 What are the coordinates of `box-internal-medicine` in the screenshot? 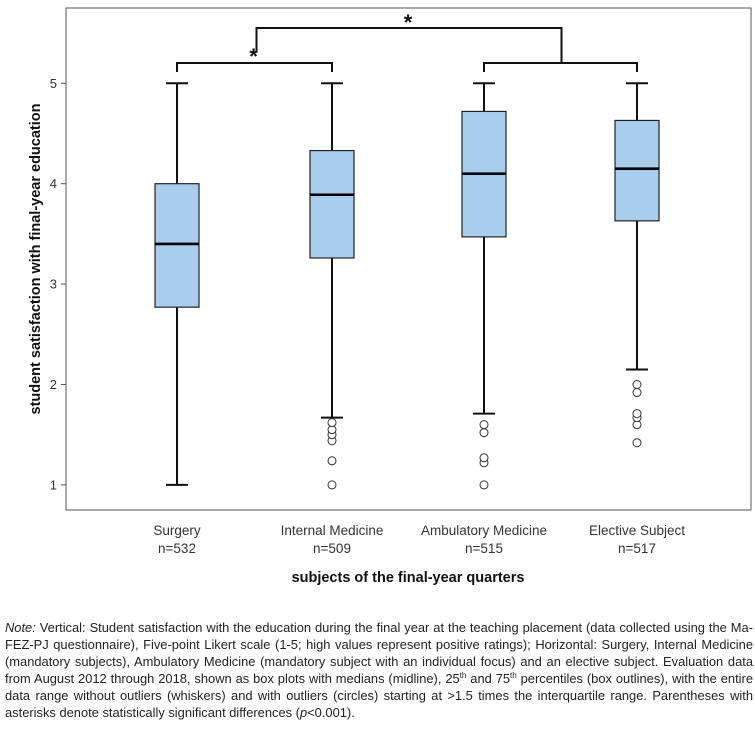 It's located at (332, 286).